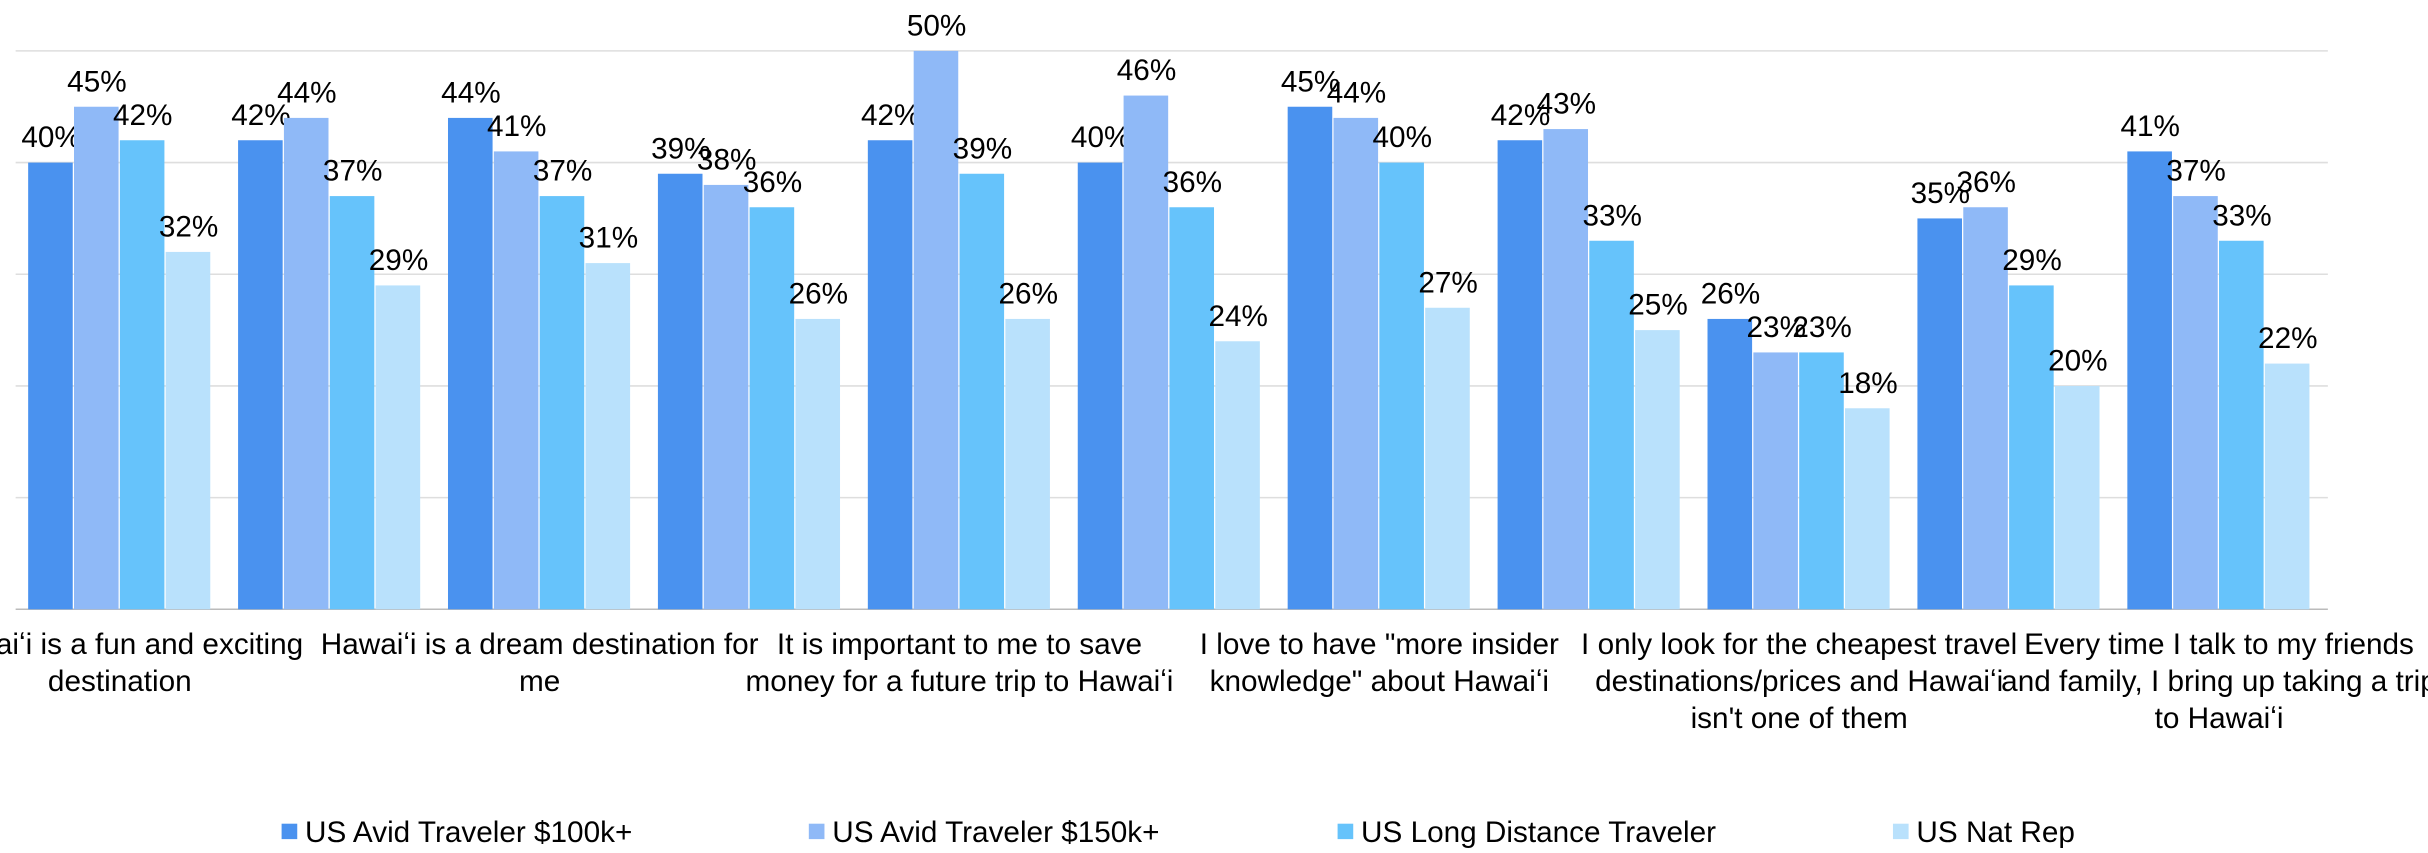  I want to click on x-tick-label: Hawaiʻi is a dream destination for me, so click(539, 664).